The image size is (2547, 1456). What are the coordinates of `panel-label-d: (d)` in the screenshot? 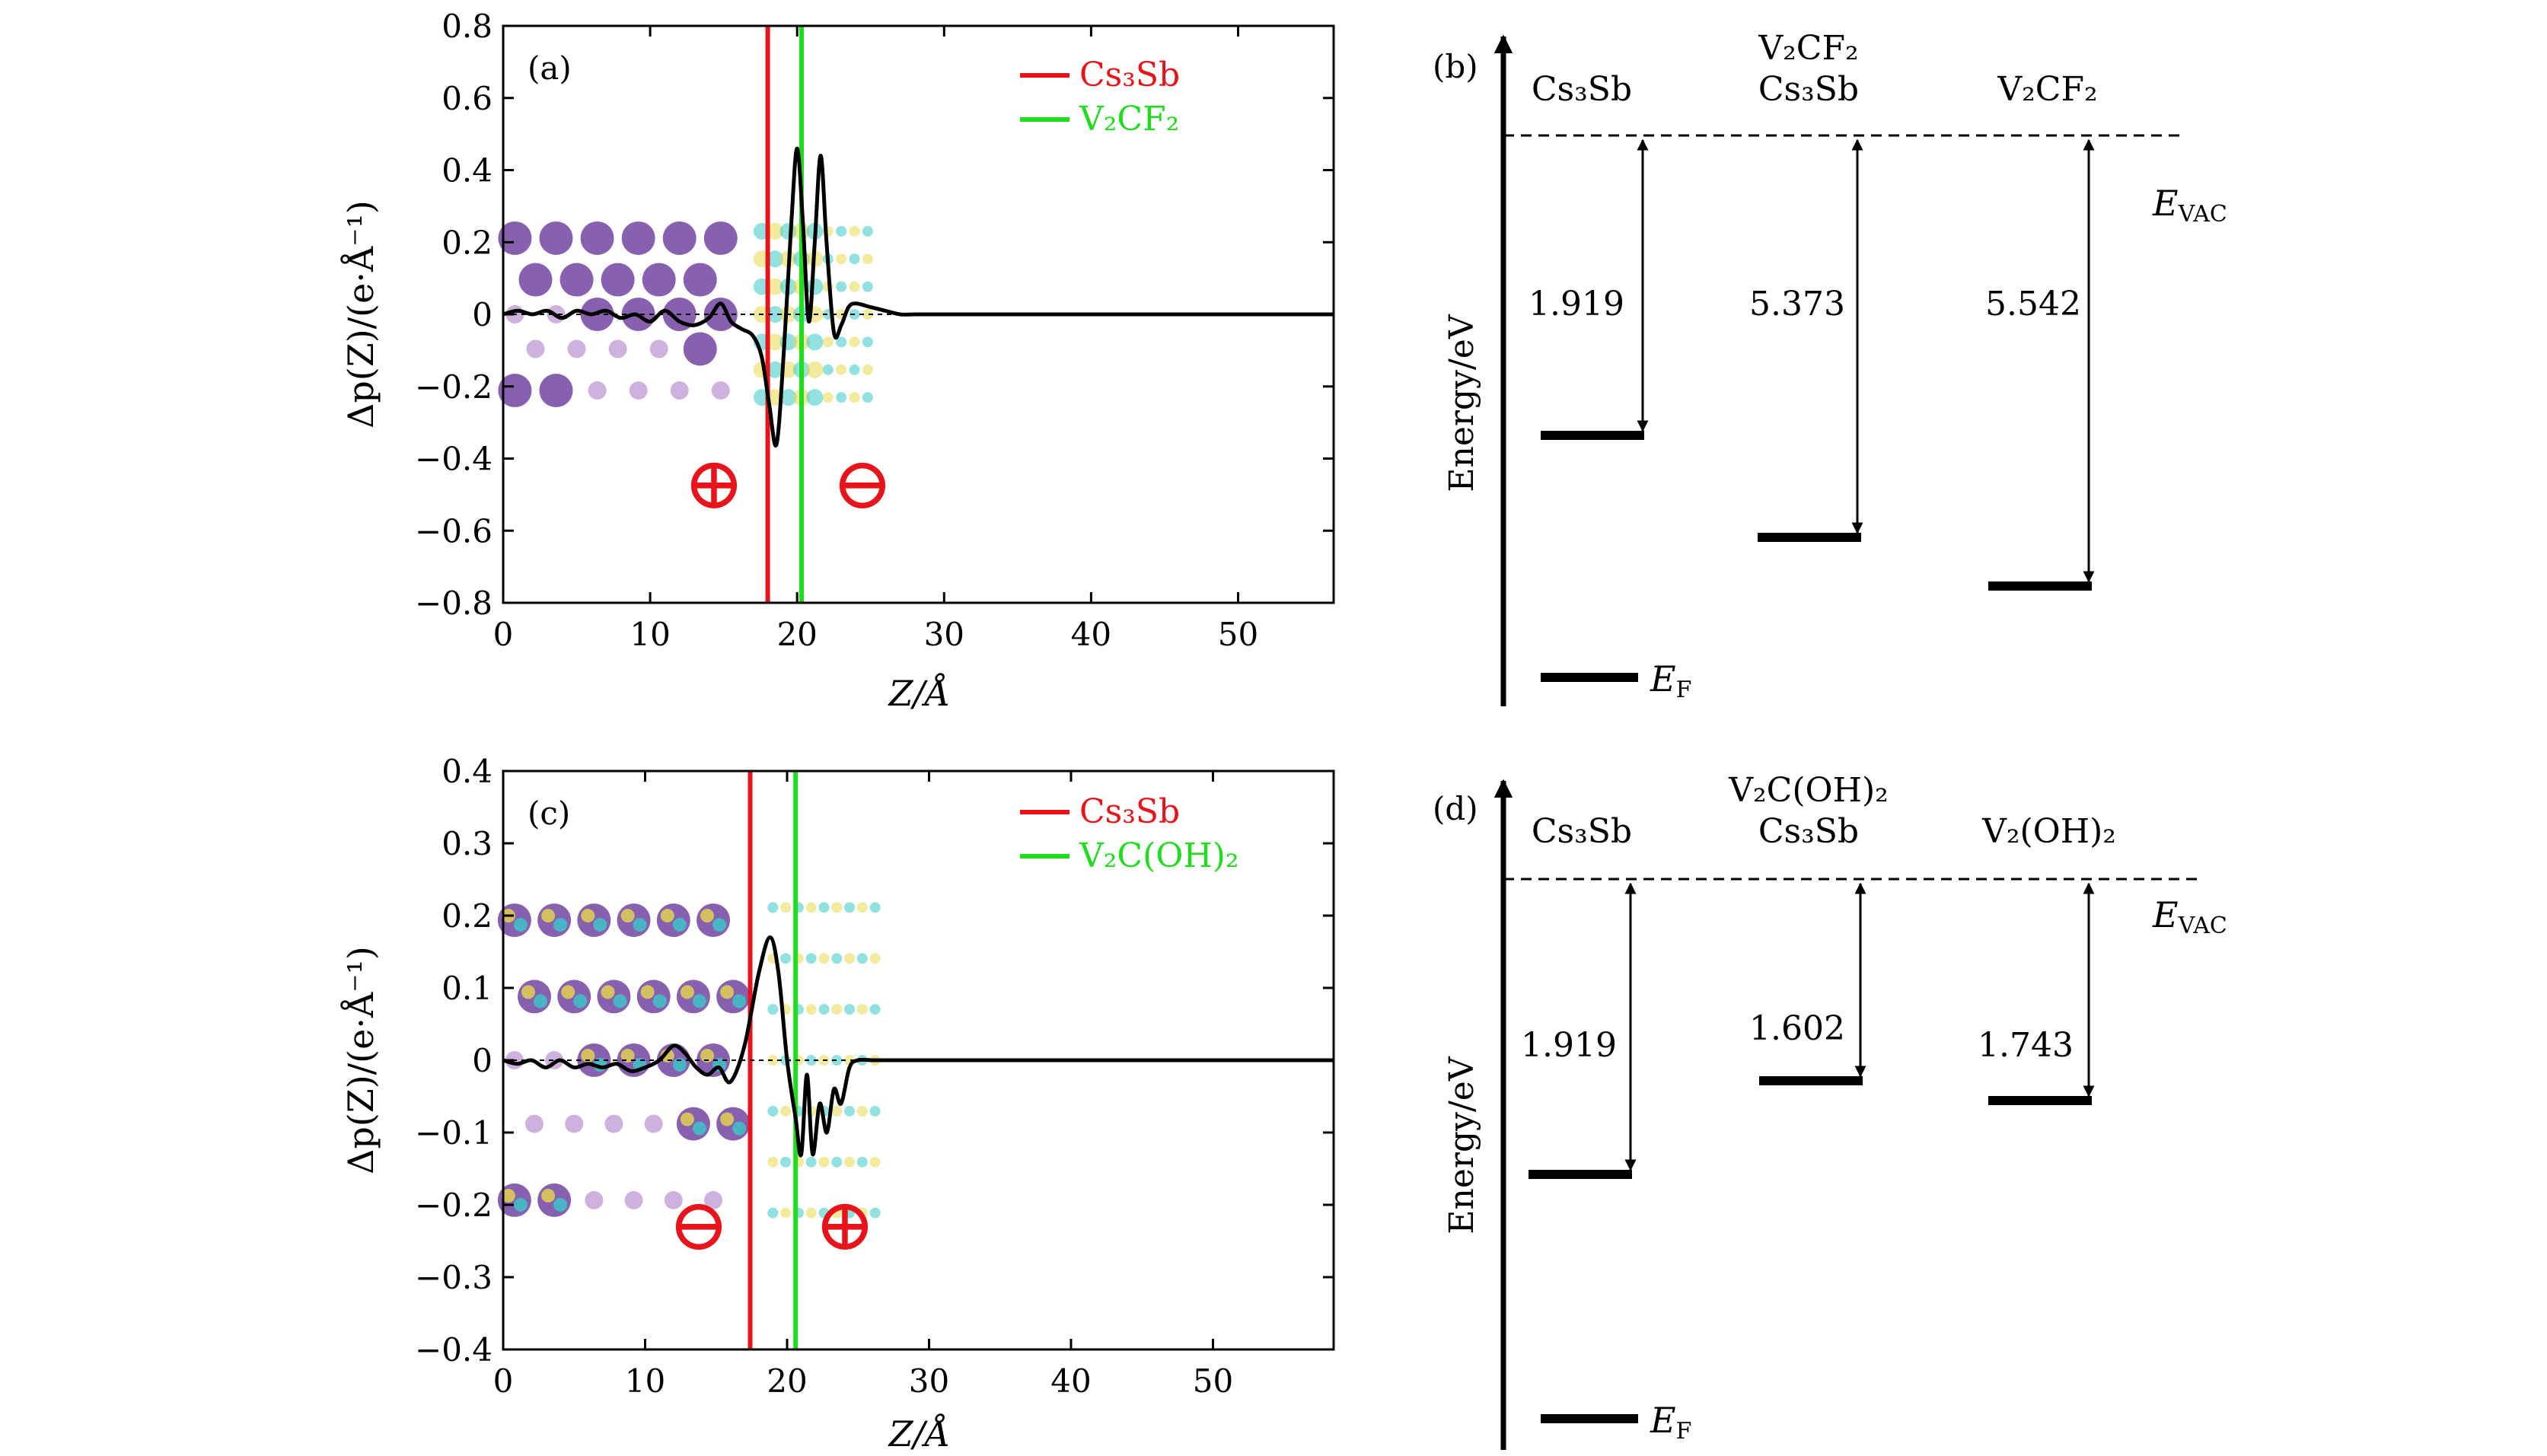 It's located at (1455, 808).